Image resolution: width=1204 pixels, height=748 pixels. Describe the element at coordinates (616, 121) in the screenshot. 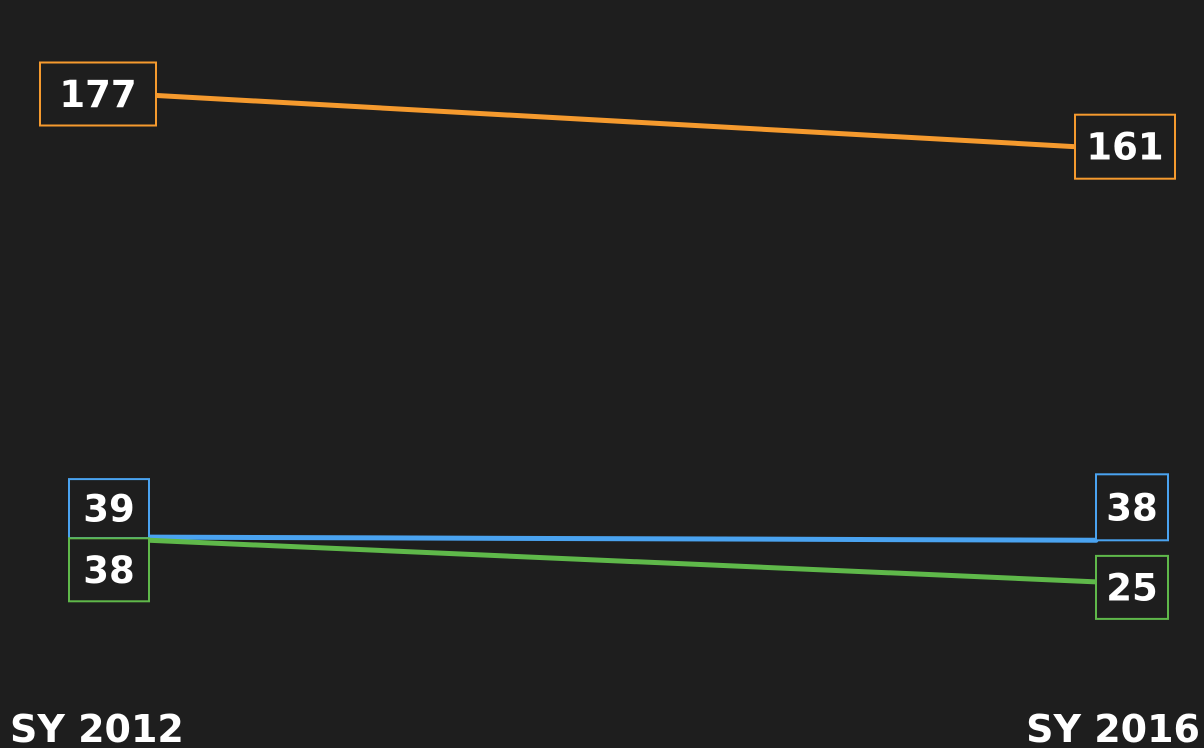

I see `series-1-line` at that location.